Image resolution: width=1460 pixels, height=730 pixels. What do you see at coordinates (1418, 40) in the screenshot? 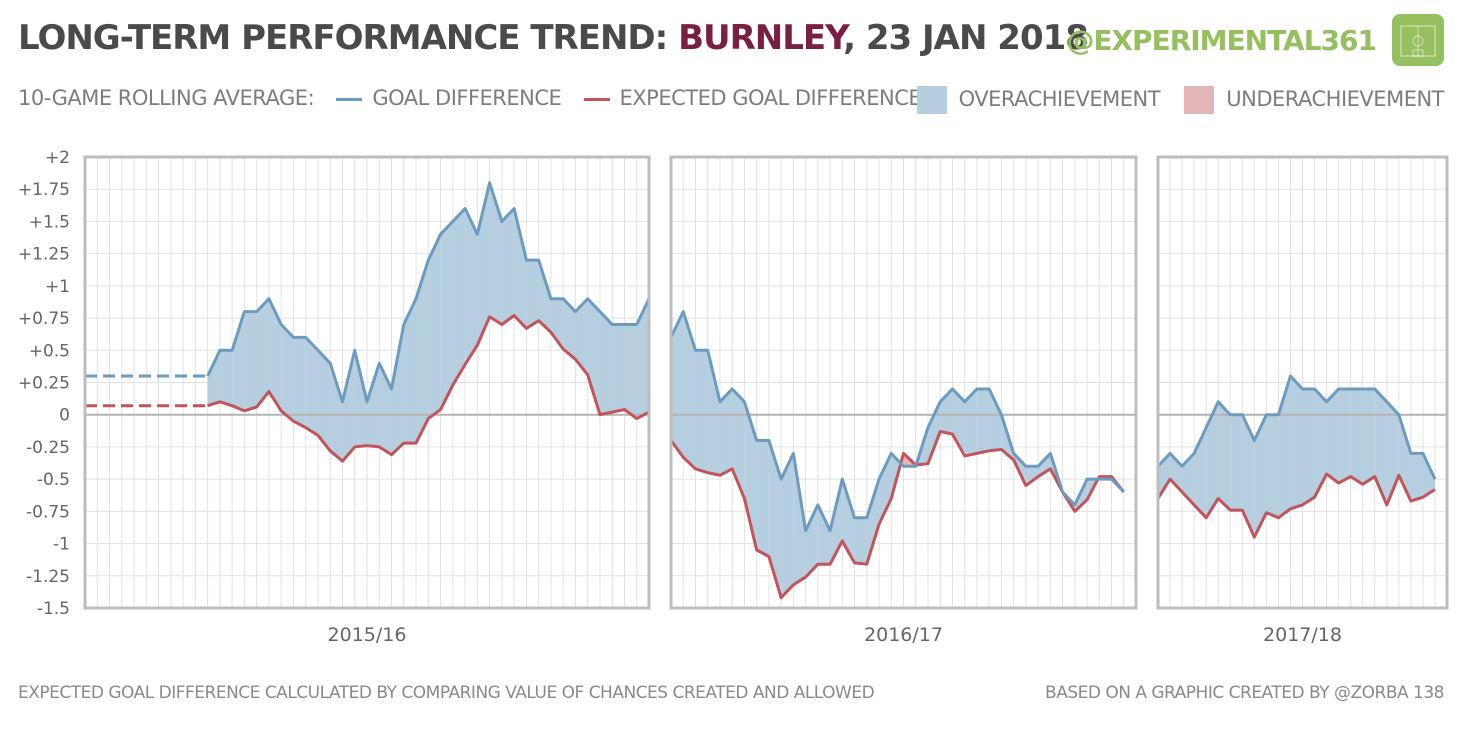
I see `pitch-logo-icon` at bounding box center [1418, 40].